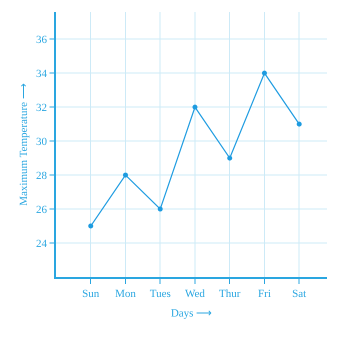 The image size is (341, 339). Describe the element at coordinates (230, 294) in the screenshot. I see `x-tick-label: Thur` at that location.